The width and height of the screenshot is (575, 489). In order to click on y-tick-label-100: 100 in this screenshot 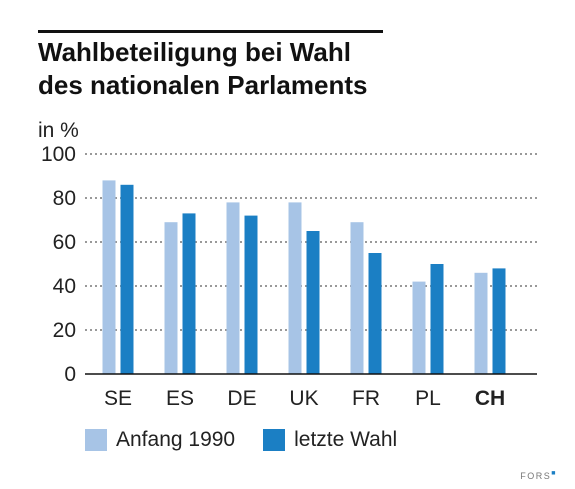, I will do `click(58, 154)`.